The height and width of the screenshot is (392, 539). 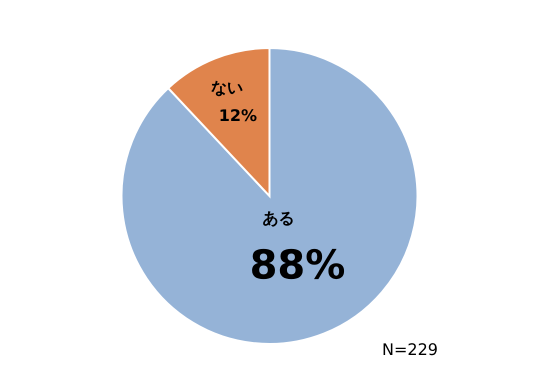 I want to click on data-label: 88%, so click(x=298, y=265).